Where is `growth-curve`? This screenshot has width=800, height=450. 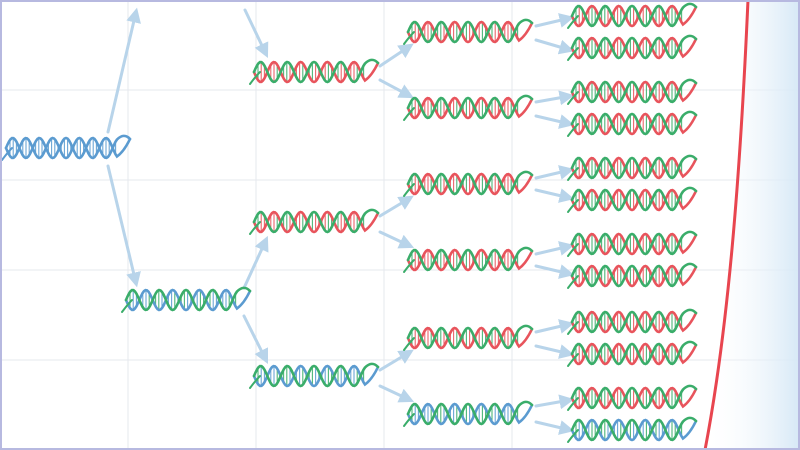 growth-curve is located at coordinates (751, 225).